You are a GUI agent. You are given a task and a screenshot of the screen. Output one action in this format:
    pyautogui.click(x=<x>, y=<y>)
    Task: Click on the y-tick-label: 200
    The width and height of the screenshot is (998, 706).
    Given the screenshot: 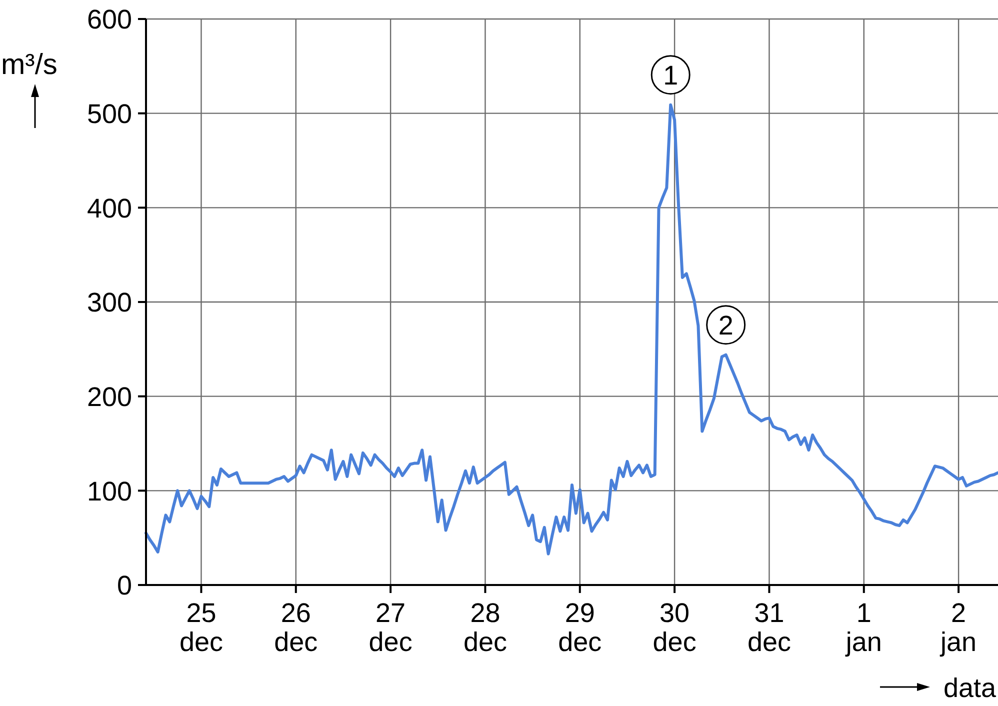 What is the action you would take?
    pyautogui.click(x=109, y=397)
    